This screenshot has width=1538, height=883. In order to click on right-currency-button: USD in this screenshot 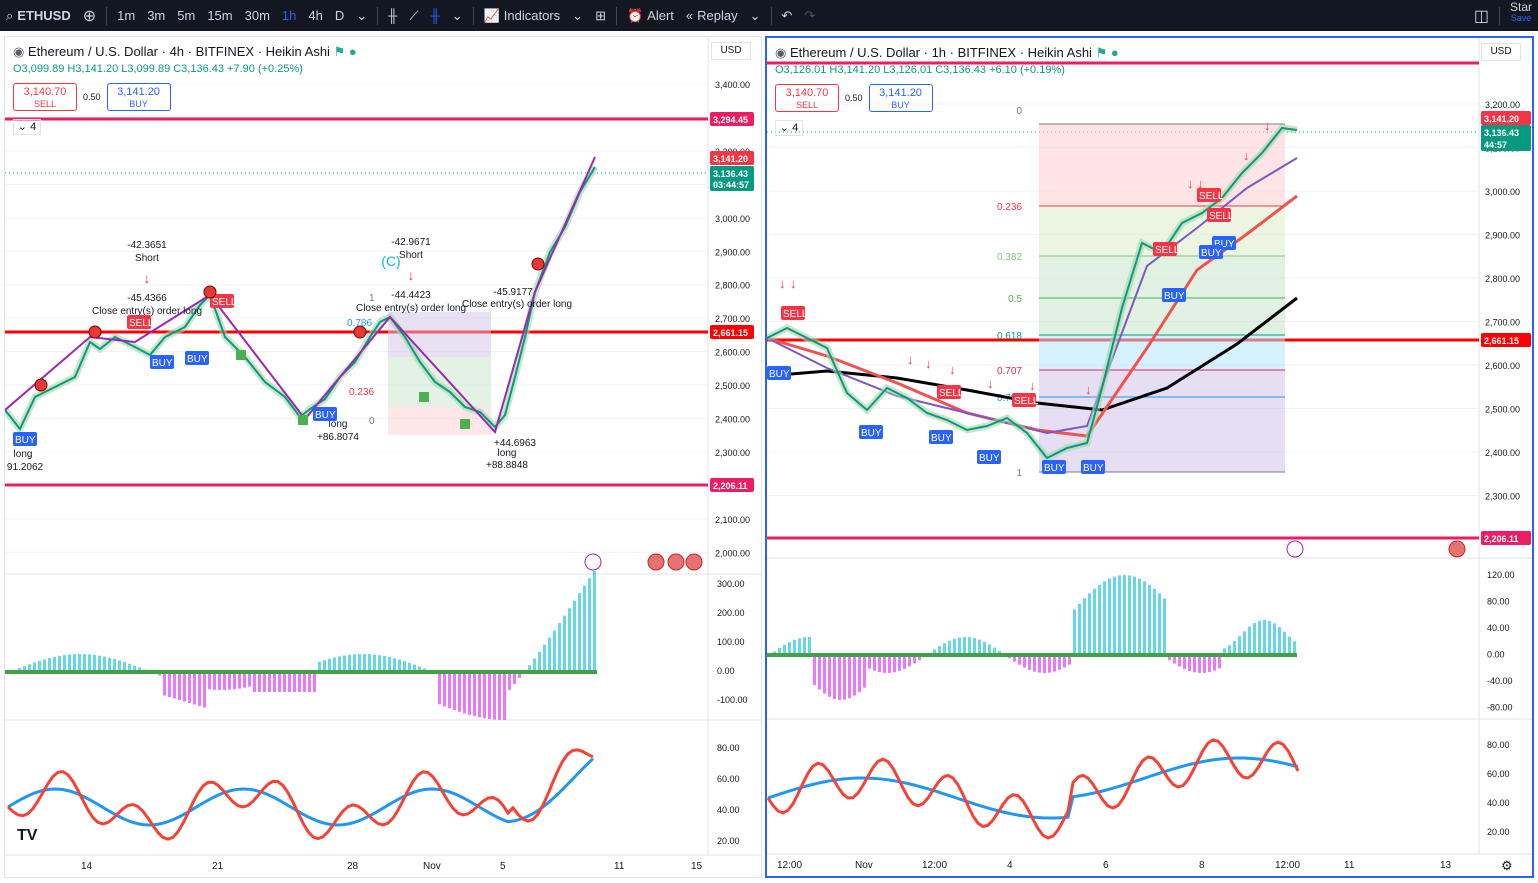, I will do `click(1501, 52)`.